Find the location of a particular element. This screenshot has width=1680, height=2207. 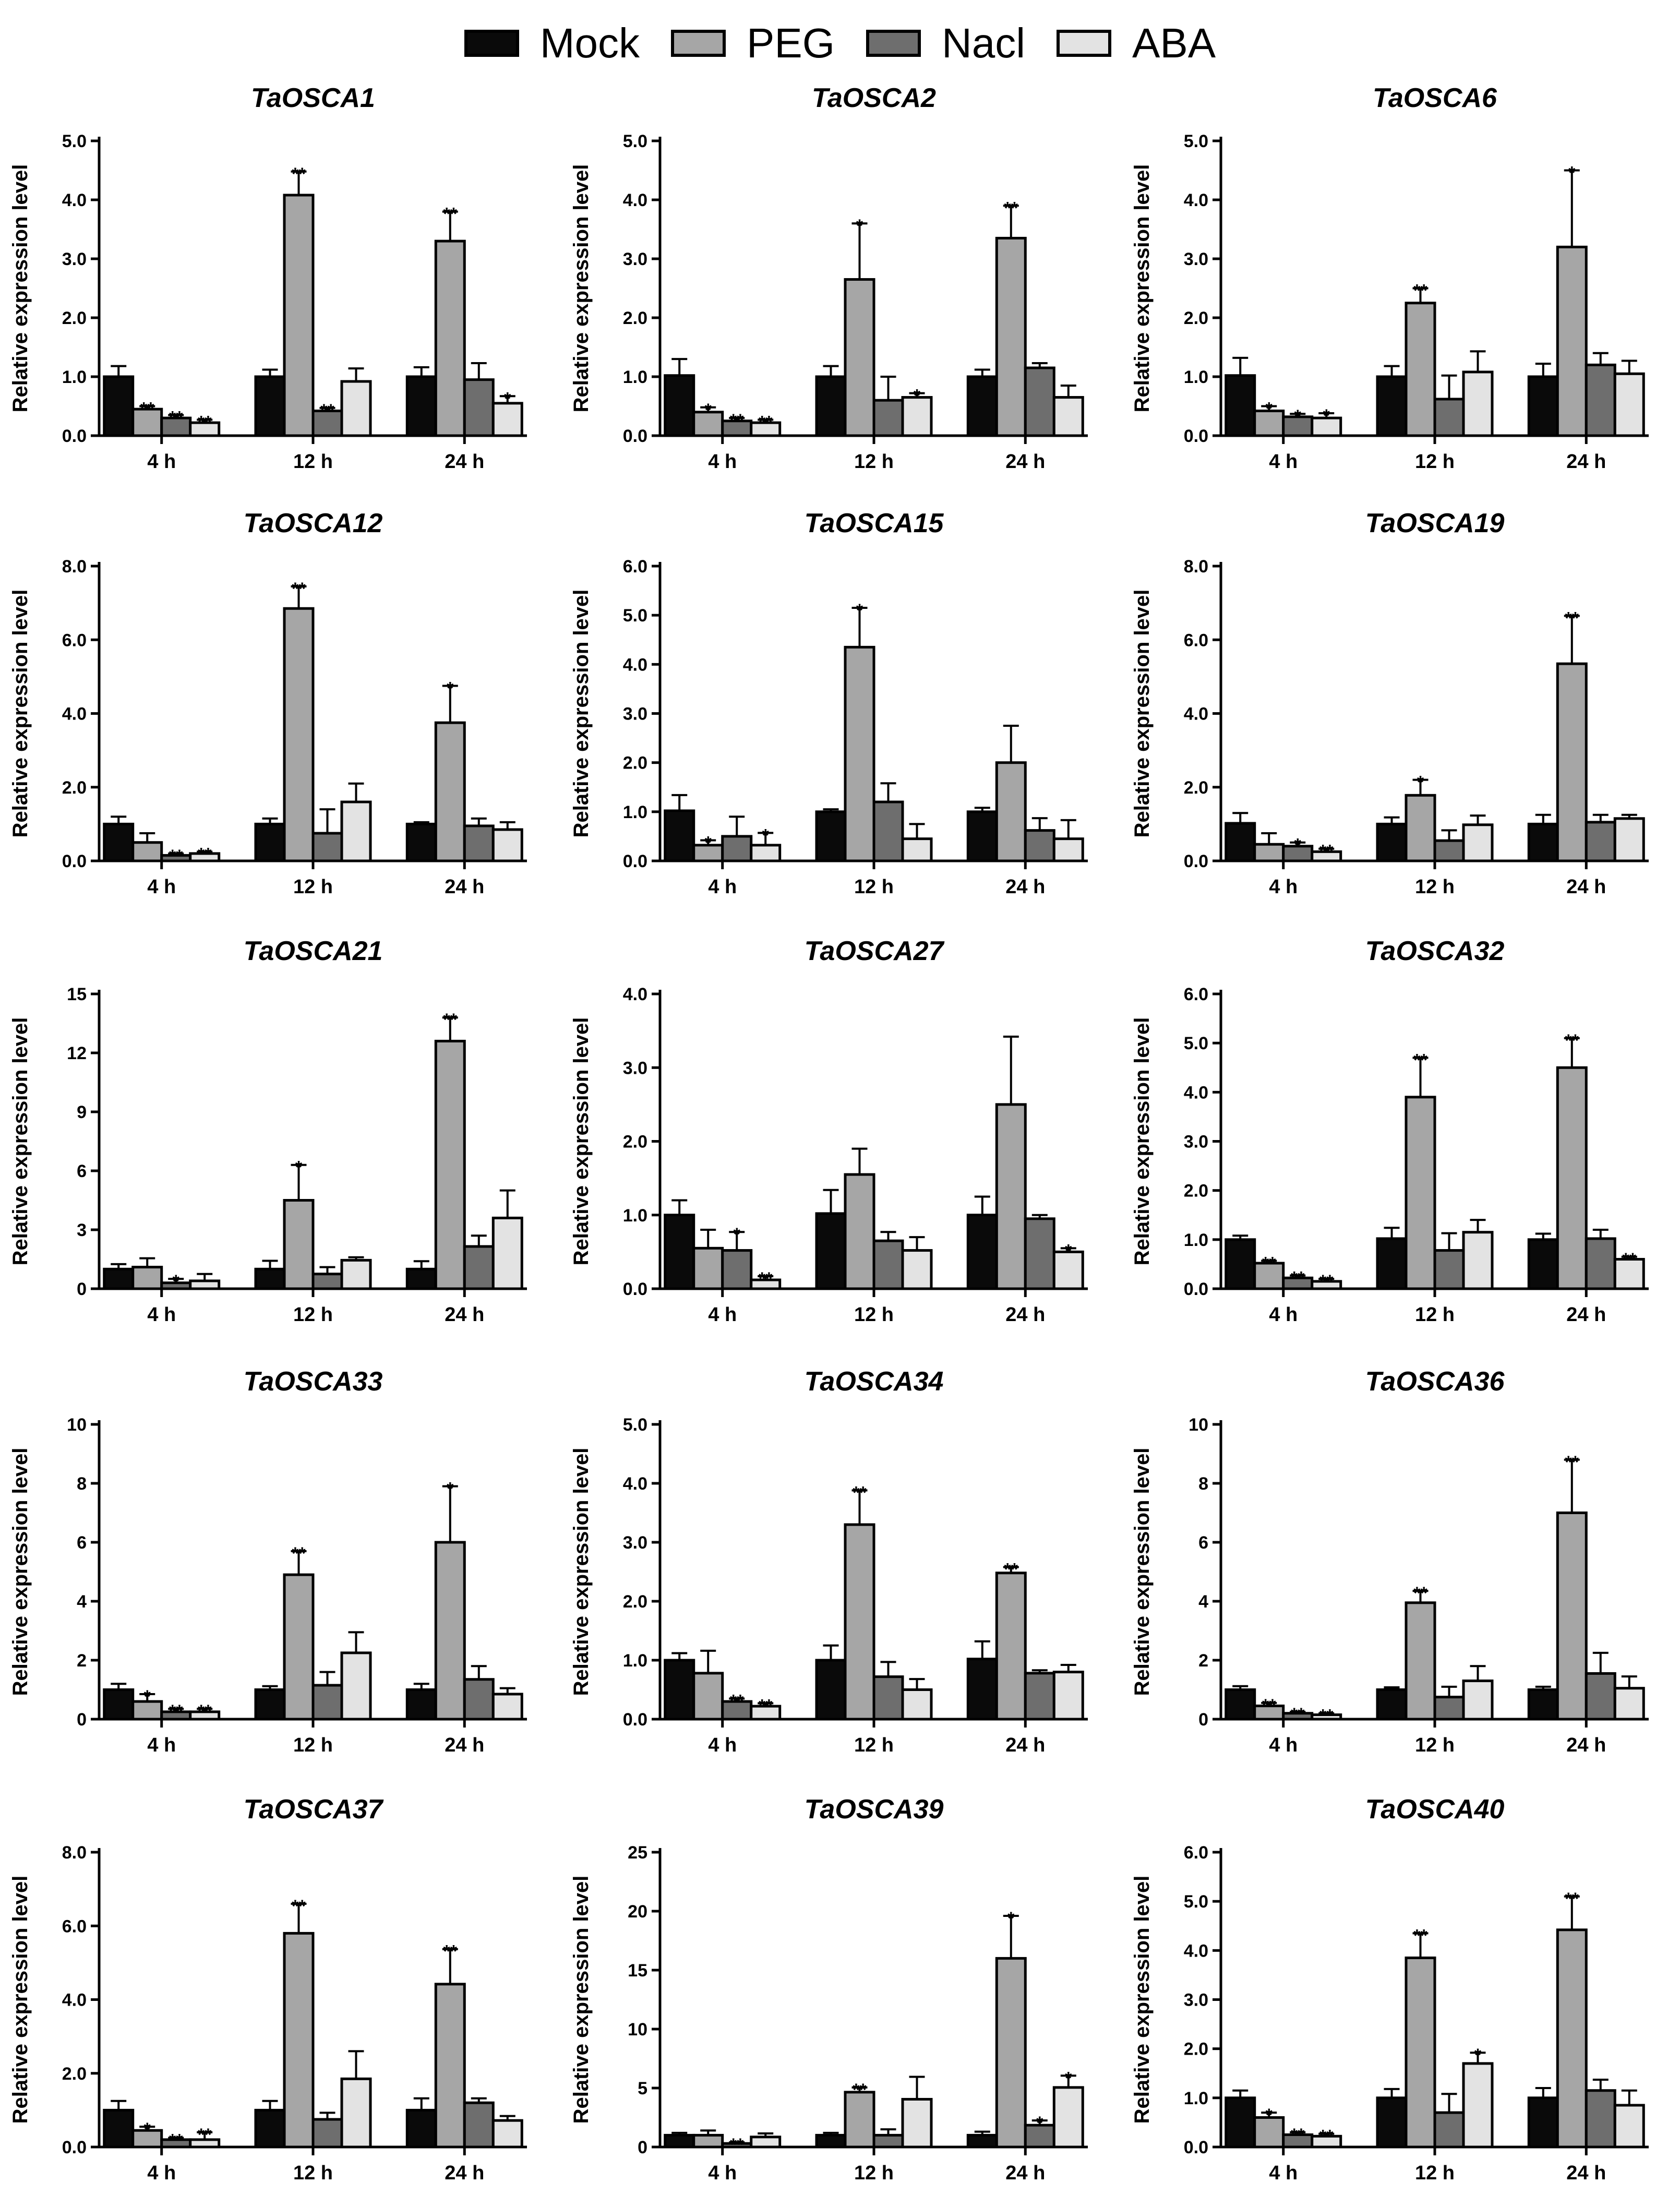

chart-title: TaOSCA33 is located at coordinates (313, 1381).